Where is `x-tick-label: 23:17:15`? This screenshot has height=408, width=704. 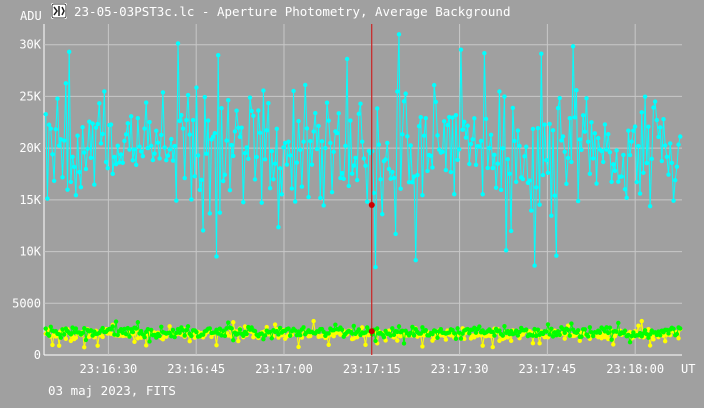 x-tick-label: 23:17:15 is located at coordinates (372, 369).